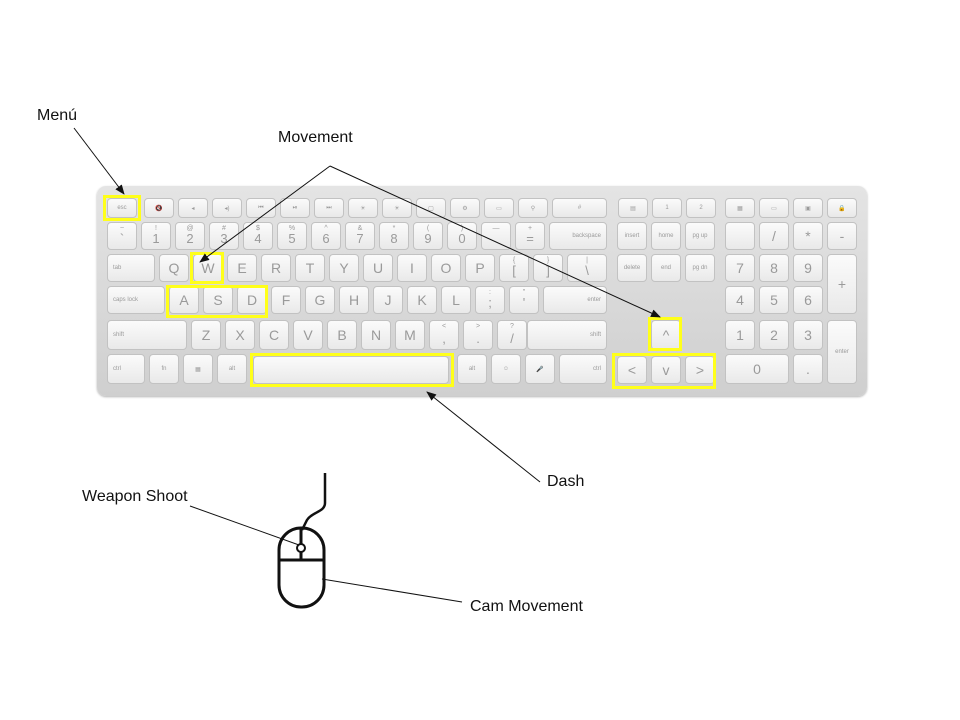 The width and height of the screenshot is (960, 720). Describe the element at coordinates (320, 300) in the screenshot. I see `key-g: G` at that location.